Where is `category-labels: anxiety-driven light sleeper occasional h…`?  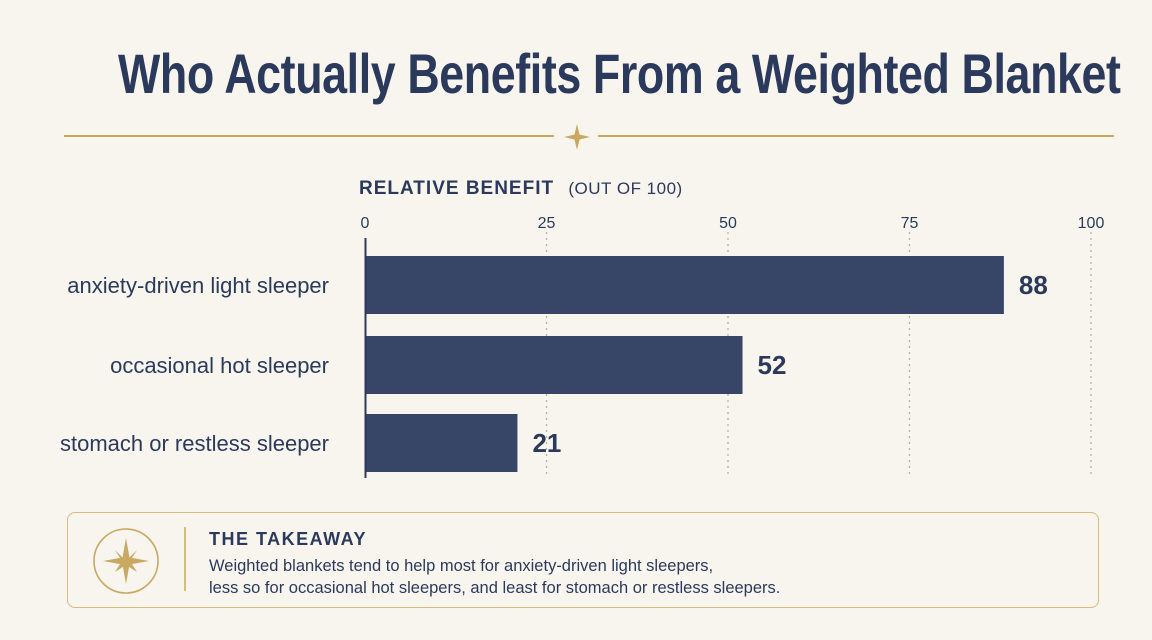 category-labels: anxiety-driven light sleeper occasional h… is located at coordinates (194, 364).